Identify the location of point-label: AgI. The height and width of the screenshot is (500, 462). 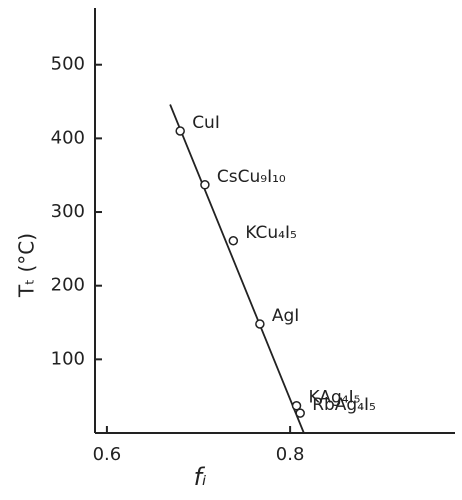
(285, 316).